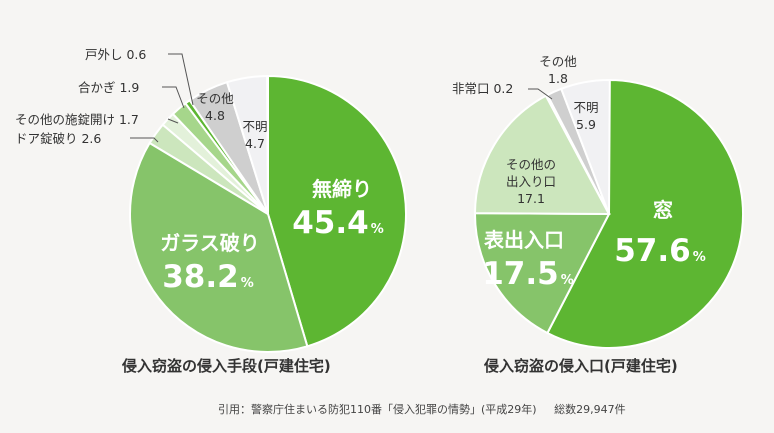  What do you see at coordinates (482, 88) in the screenshot?
I see `pie-2-label-非常口: 非常口 0.2` at bounding box center [482, 88].